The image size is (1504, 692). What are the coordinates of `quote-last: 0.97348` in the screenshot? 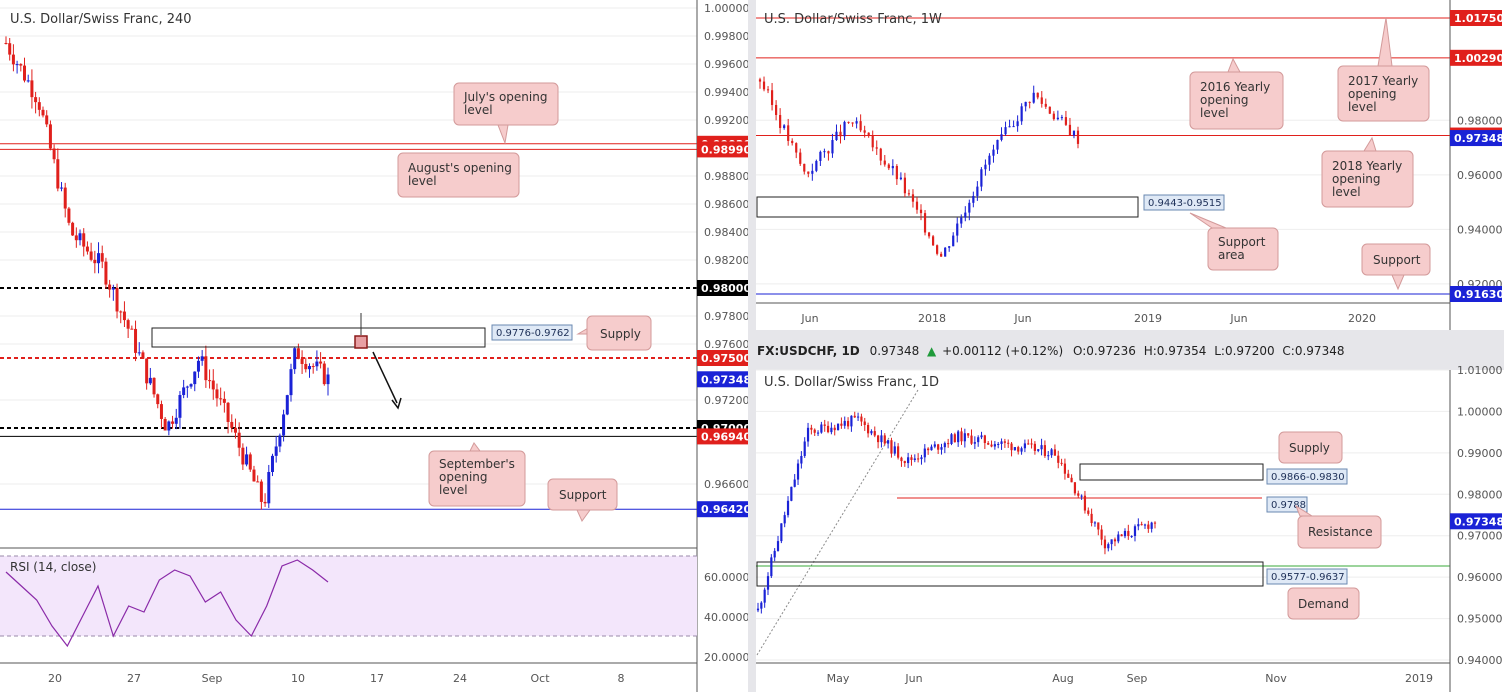 It's located at (895, 351).